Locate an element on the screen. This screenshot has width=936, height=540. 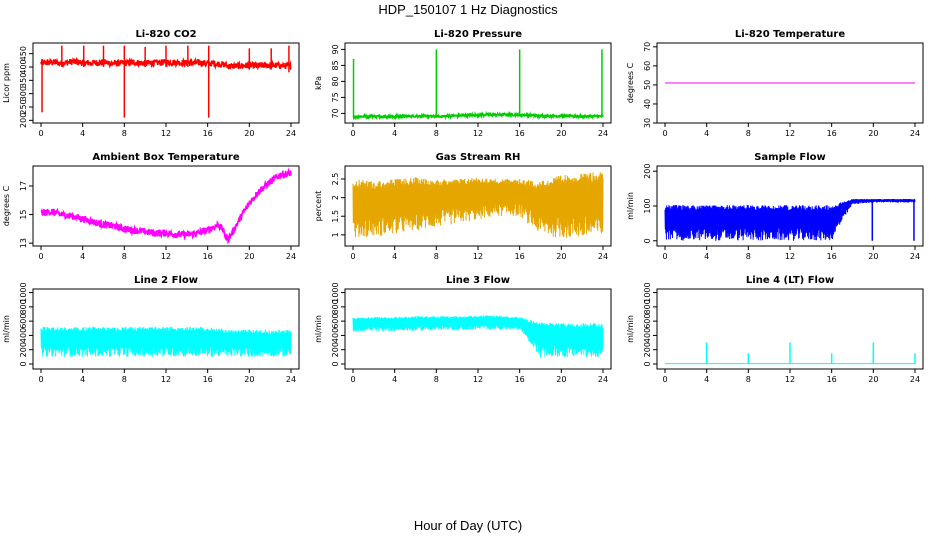
y-tick-label: 30 is located at coordinates (647, 123).